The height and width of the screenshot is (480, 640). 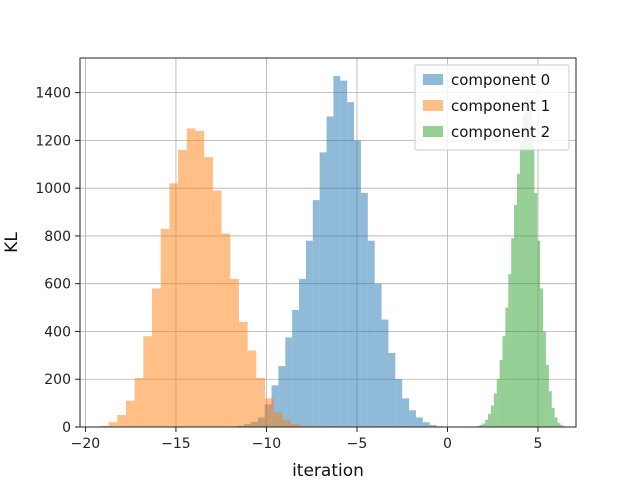 I want to click on legend-label: component 0, so click(x=500, y=80).